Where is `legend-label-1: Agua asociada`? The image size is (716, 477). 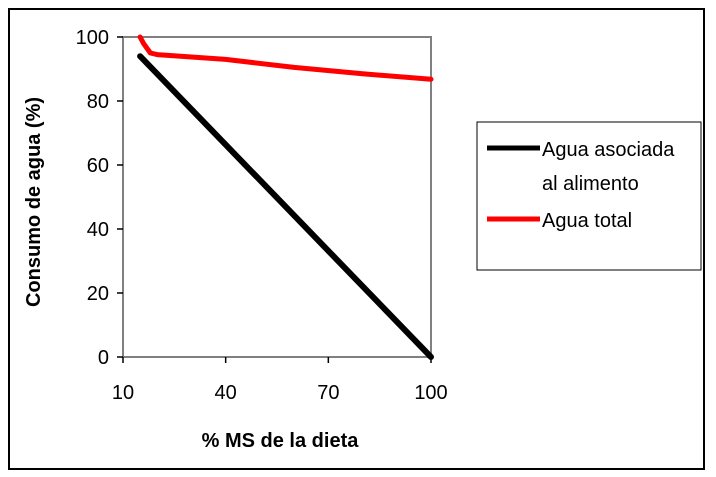 legend-label-1: Agua asociada is located at coordinates (608, 150).